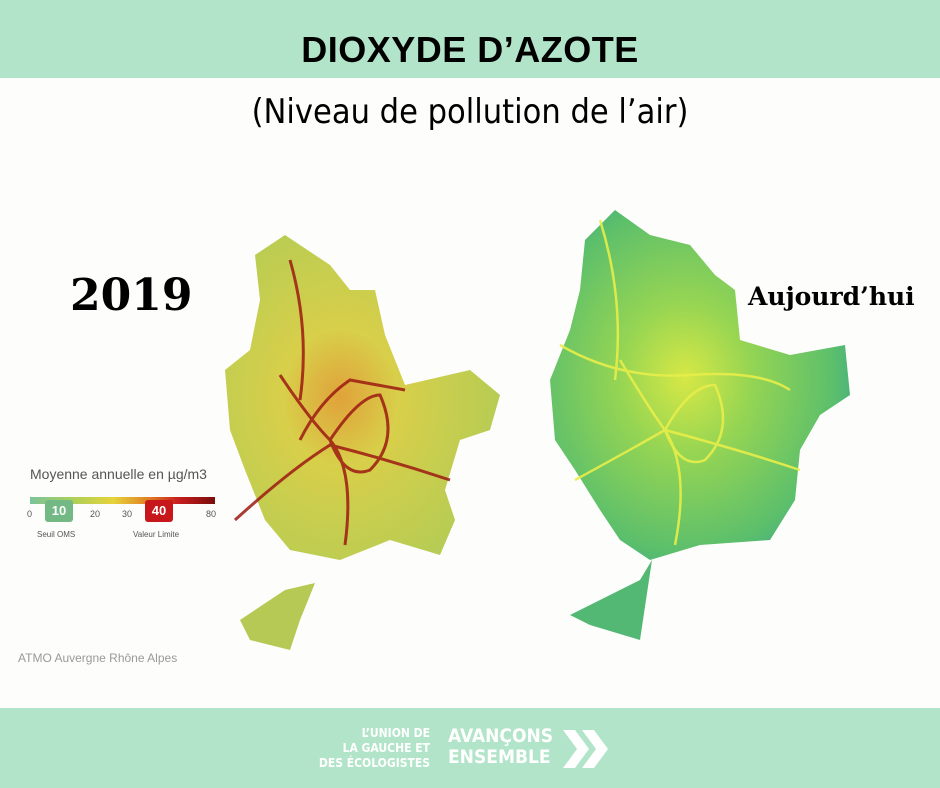 The height and width of the screenshot is (788, 940). What do you see at coordinates (386, 748) in the screenshot?
I see `footer-org-line: LA GAUCHE ET` at bounding box center [386, 748].